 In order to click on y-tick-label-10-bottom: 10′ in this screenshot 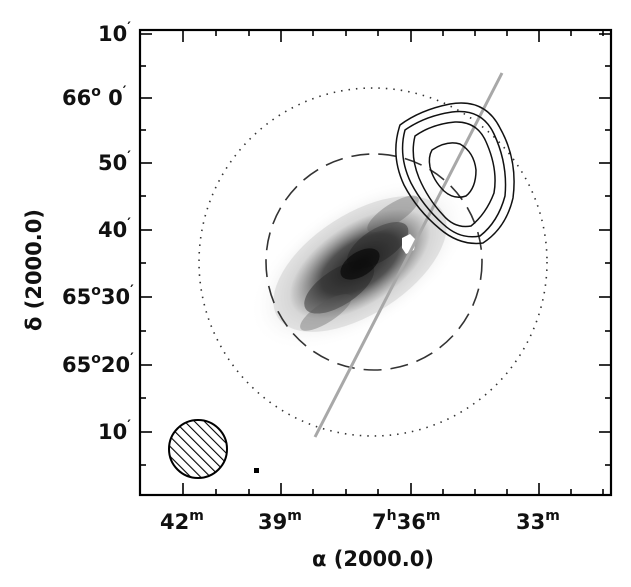, I will do `click(114, 431)`.